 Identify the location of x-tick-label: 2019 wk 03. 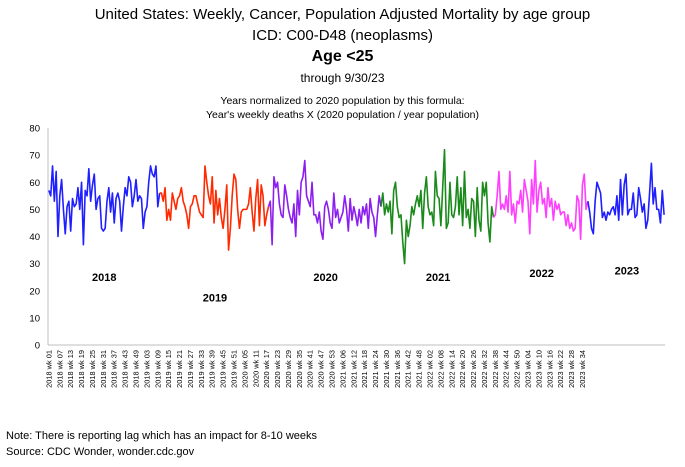
(146, 369).